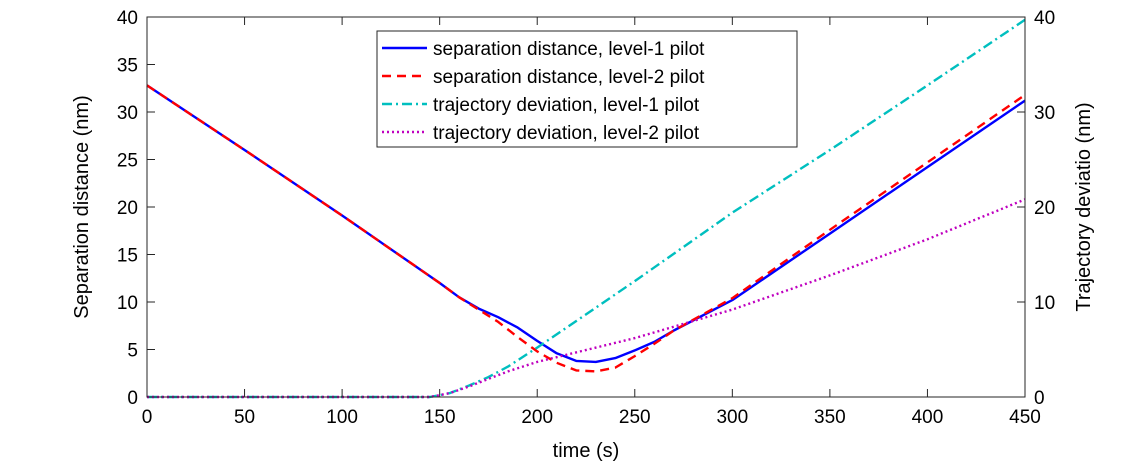 Image resolution: width=1134 pixels, height=468 pixels. Describe the element at coordinates (635, 417) in the screenshot. I see `x-tick-label: 250` at that location.